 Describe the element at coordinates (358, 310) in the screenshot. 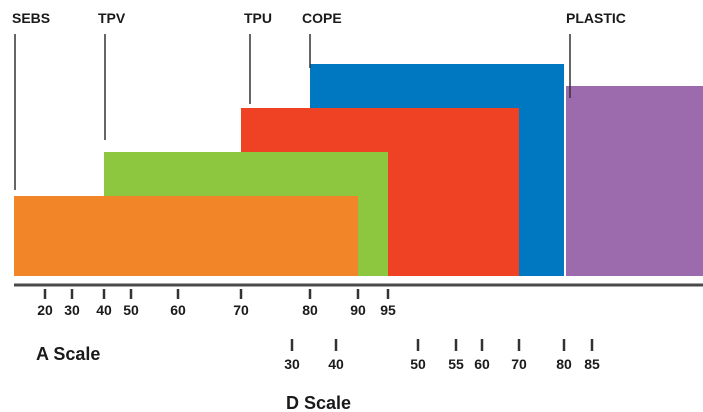

I see `a-tick-label-90: 90` at that location.